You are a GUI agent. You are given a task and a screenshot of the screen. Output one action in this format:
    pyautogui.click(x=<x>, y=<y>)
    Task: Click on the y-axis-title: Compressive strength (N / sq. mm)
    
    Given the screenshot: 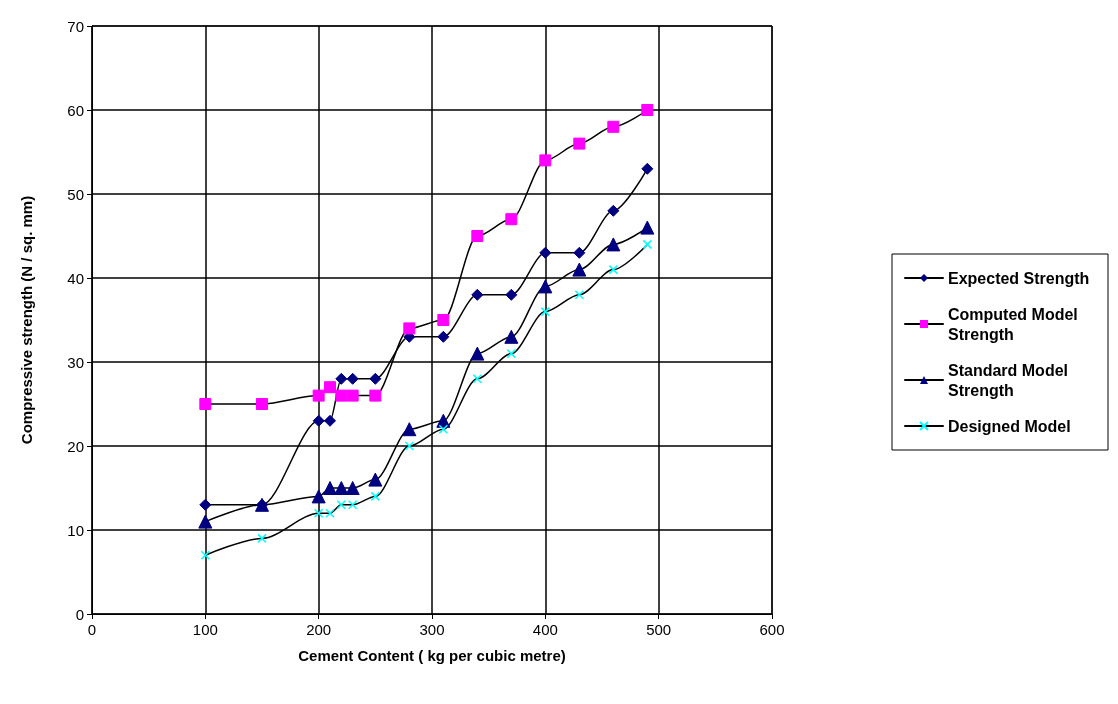 What is the action you would take?
    pyautogui.click(x=26, y=320)
    